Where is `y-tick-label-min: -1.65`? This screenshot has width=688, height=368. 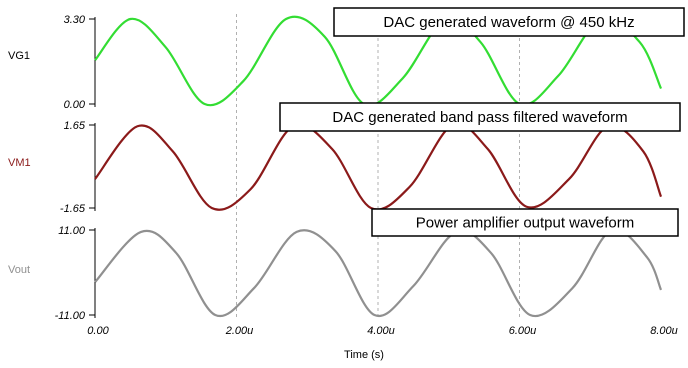
y-tick-label-min: -1.65 is located at coordinates (73, 209).